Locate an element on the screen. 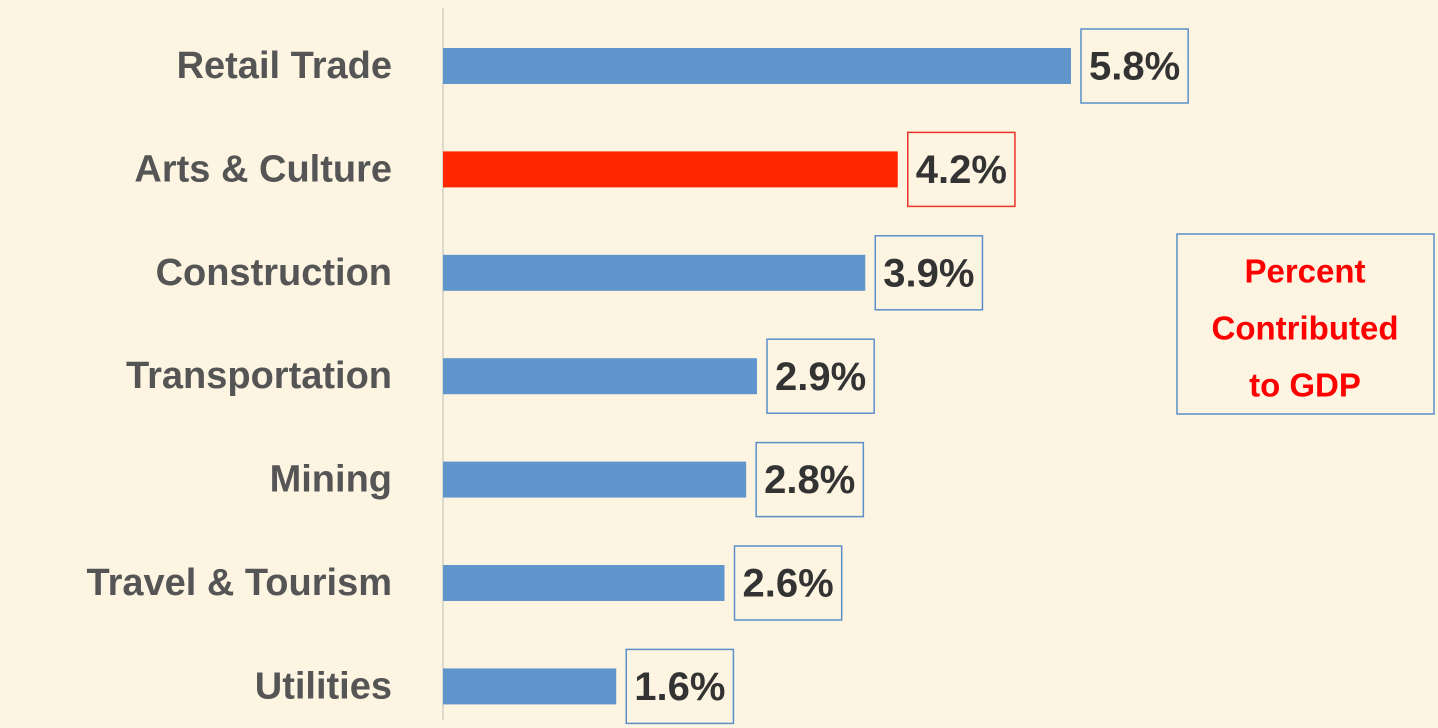 The height and width of the screenshot is (728, 1438). y-tick-label: Retail Trade is located at coordinates (284, 66).